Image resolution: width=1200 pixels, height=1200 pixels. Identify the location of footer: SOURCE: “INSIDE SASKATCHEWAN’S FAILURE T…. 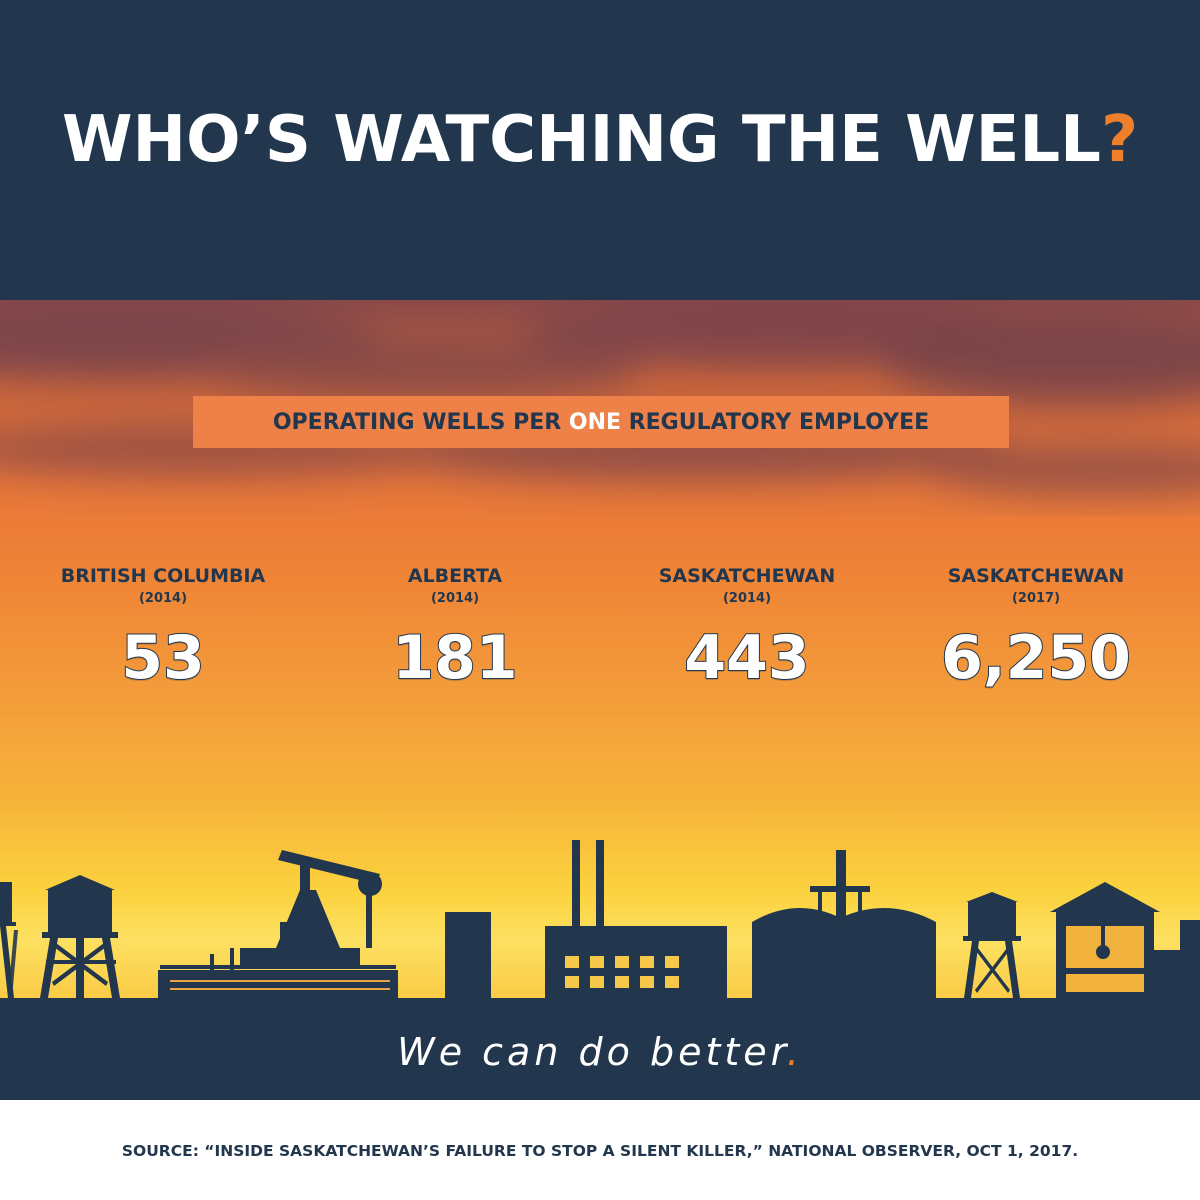
(600, 1150).